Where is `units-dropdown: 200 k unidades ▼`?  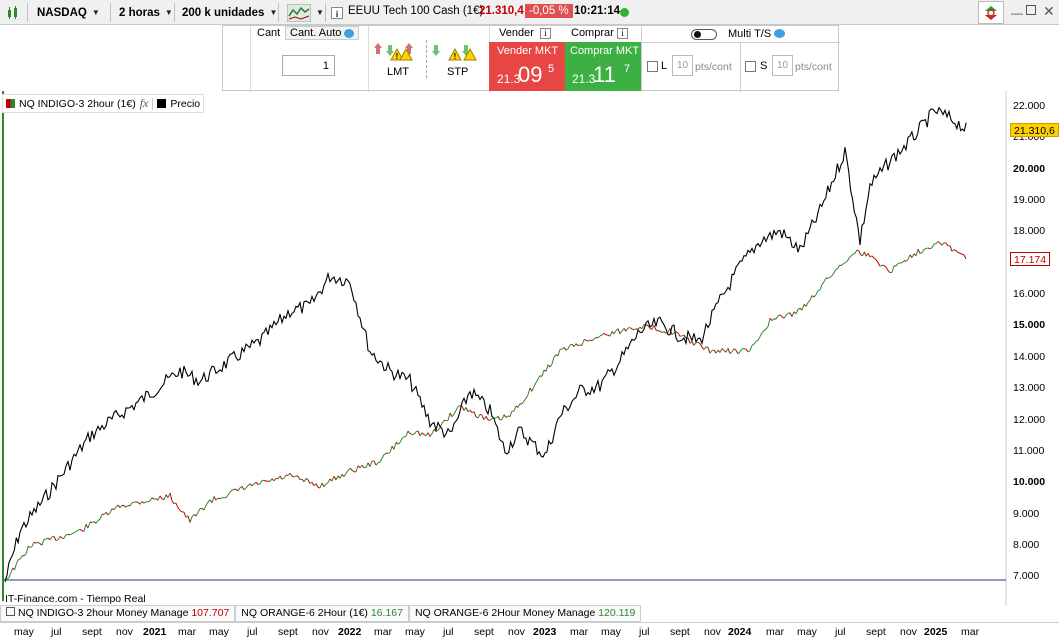
units-dropdown: 200 k unidades ▼ is located at coordinates (229, 12).